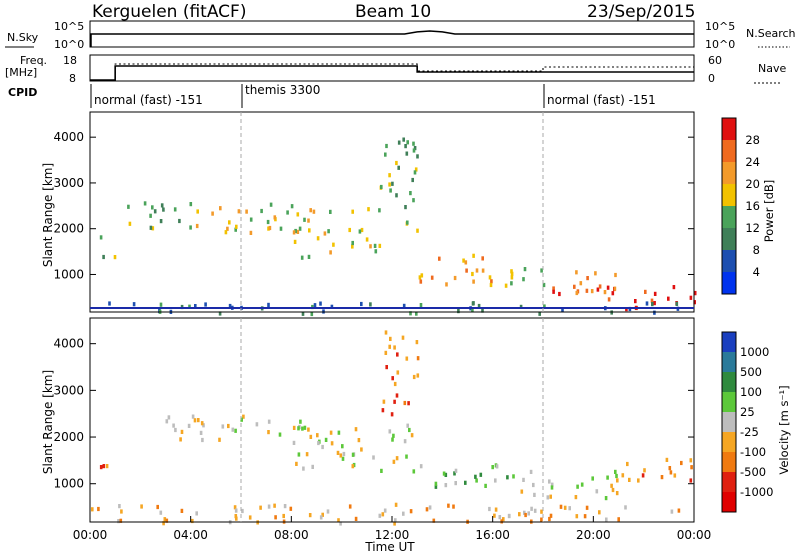 The image size is (800, 554). What do you see at coordinates (752, 206) in the screenshot?
I see `colorbar-tick: 16` at bounding box center [752, 206].